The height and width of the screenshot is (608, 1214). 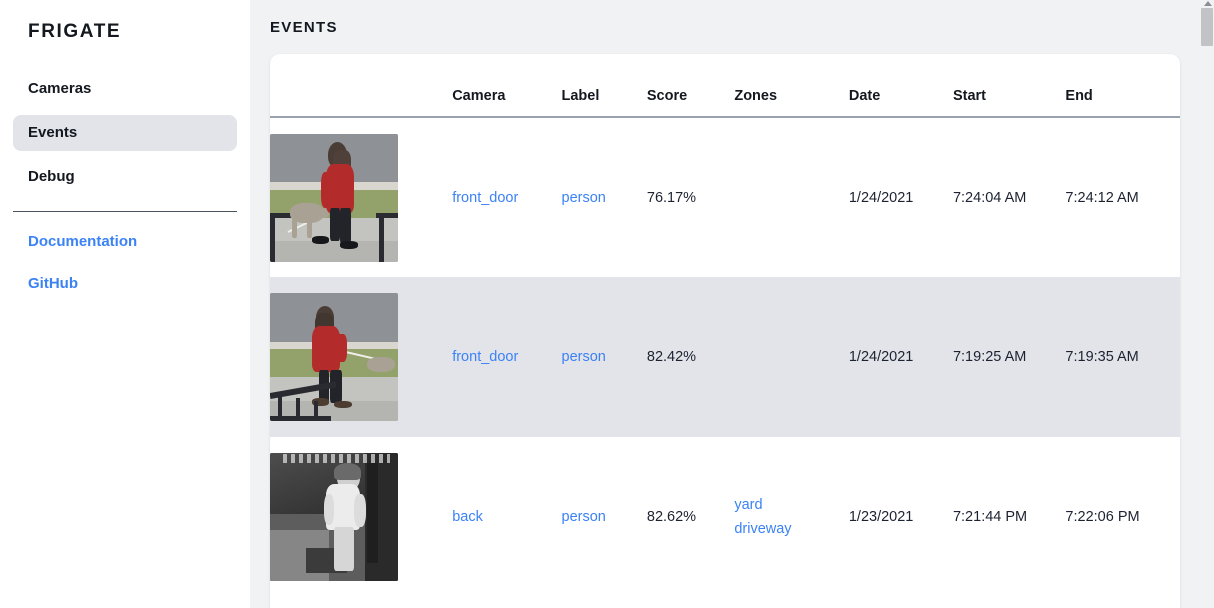 I want to click on column-header-zones: Zones, so click(x=756, y=96).